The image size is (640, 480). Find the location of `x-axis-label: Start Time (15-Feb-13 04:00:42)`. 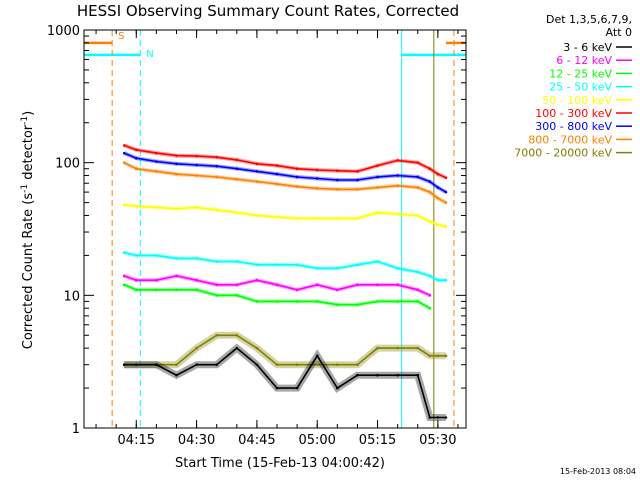

x-axis-label: Start Time (15-Feb-13 04:00:42) is located at coordinates (280, 463).